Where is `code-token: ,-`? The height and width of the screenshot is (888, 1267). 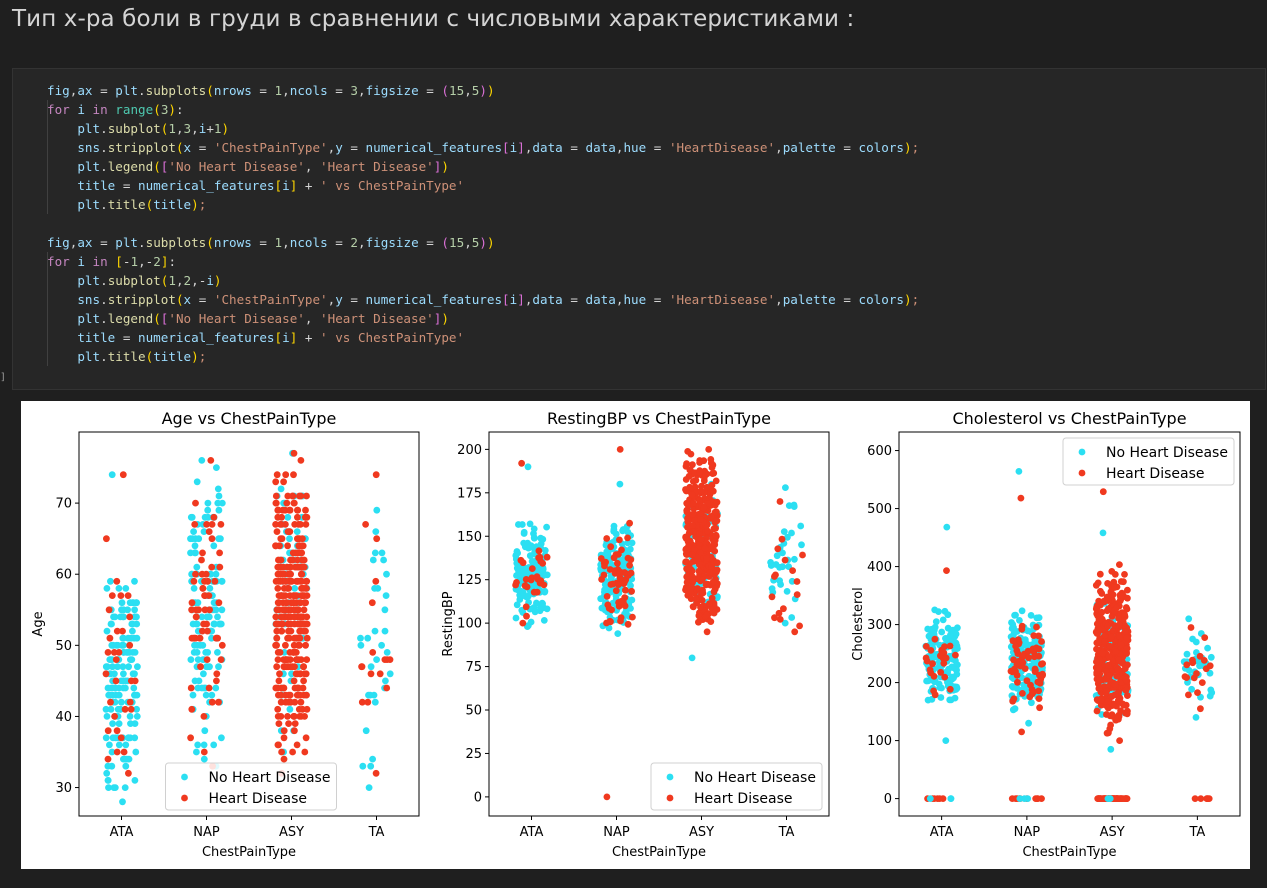
code-token: ,- is located at coordinates (199, 280).